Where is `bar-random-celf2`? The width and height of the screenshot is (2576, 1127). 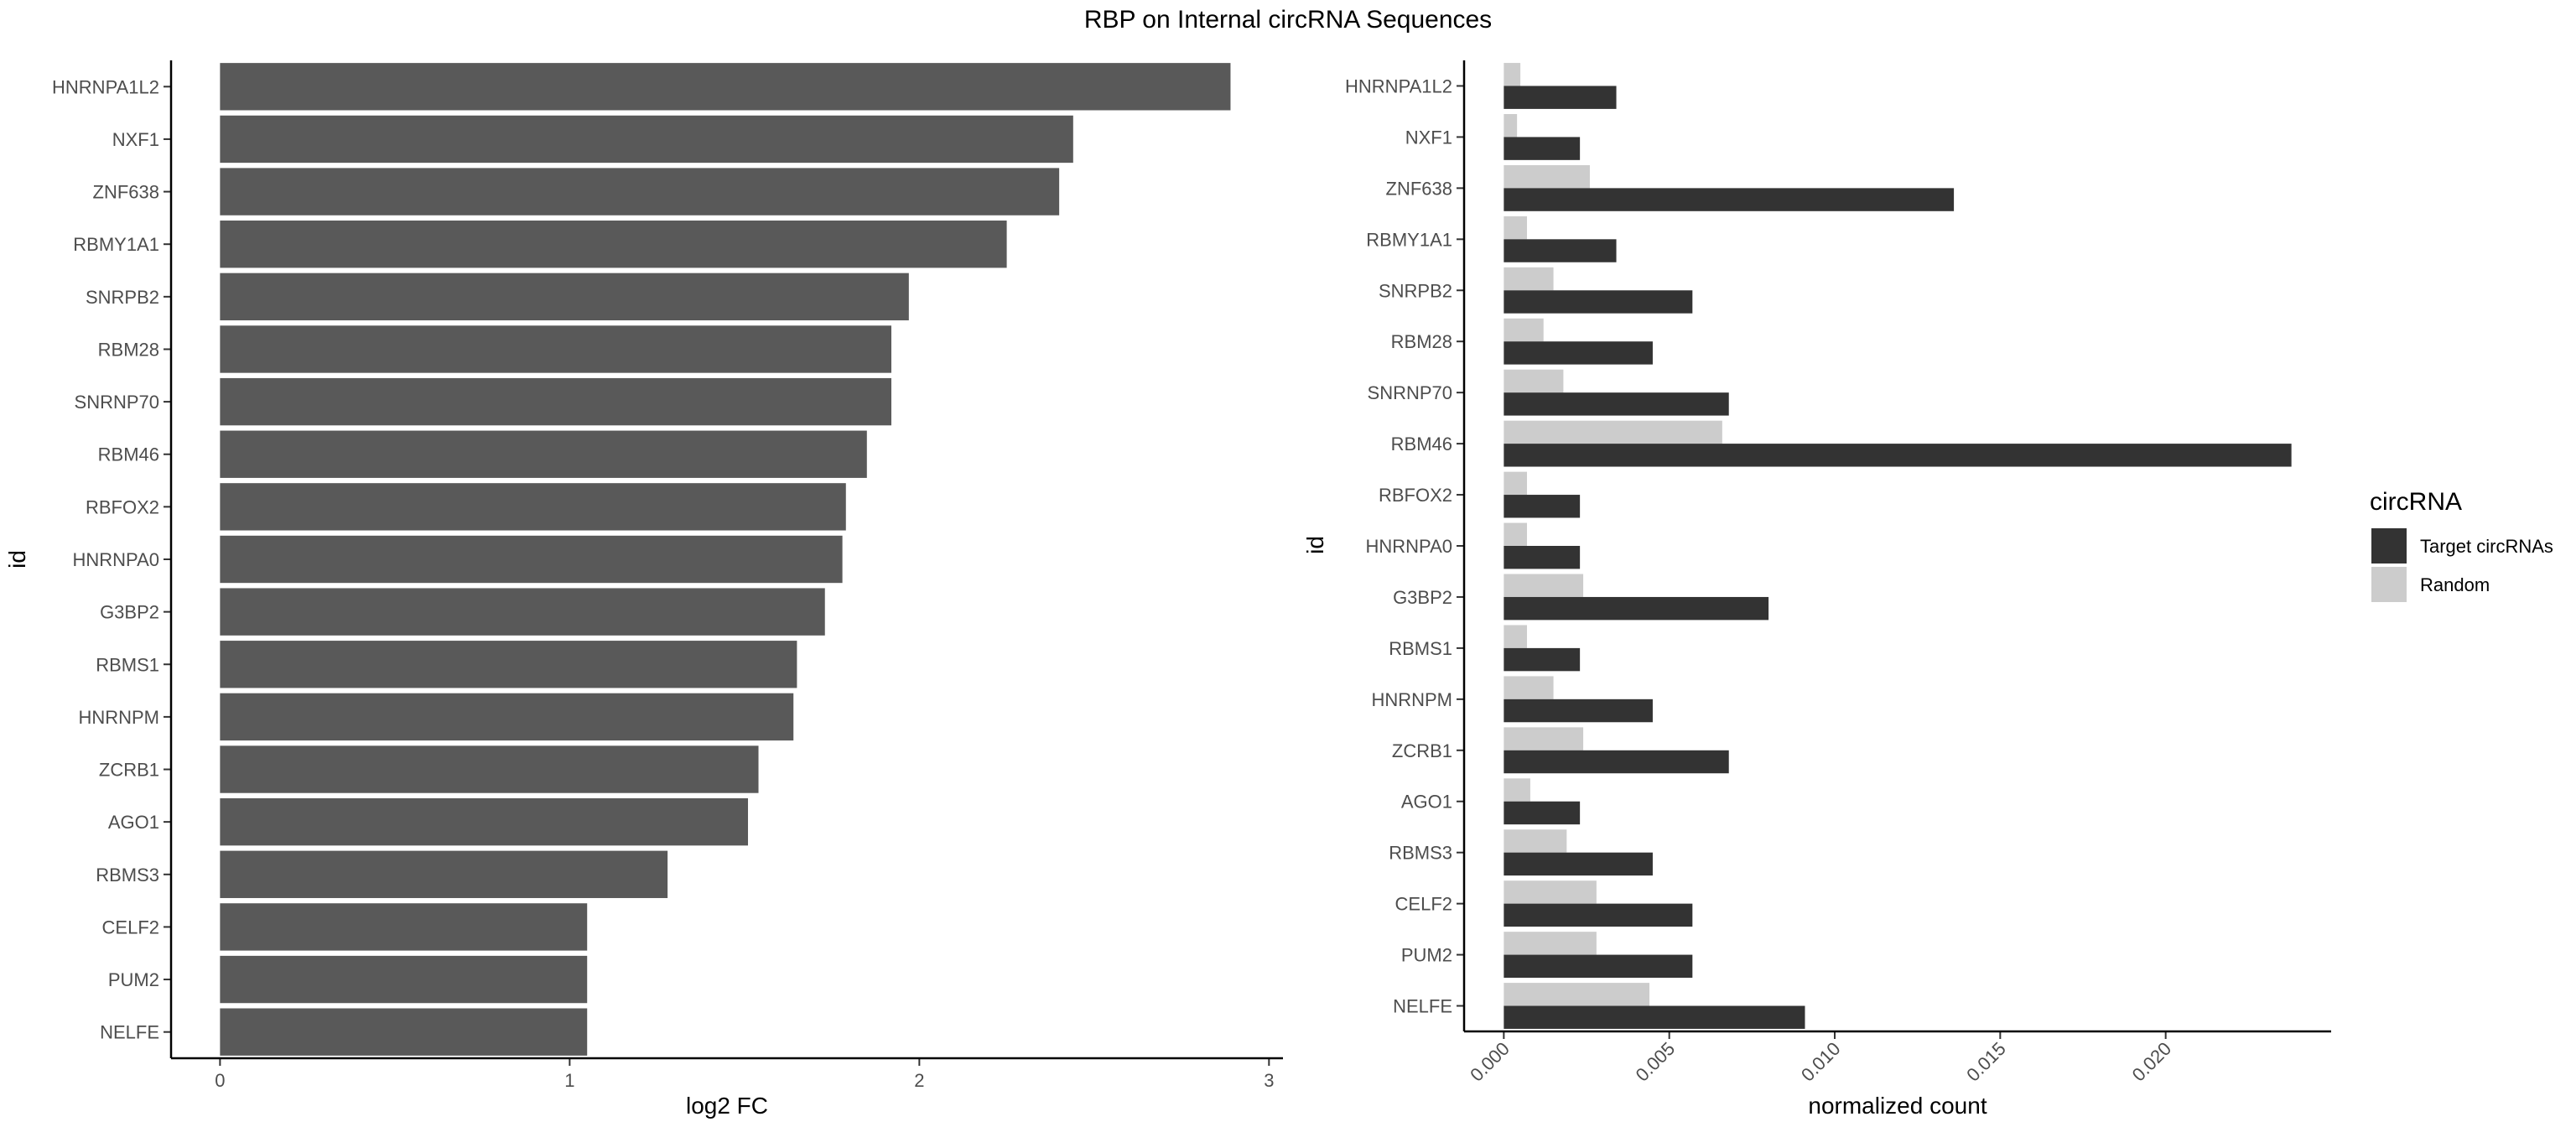
bar-random-celf2 is located at coordinates (1550, 892).